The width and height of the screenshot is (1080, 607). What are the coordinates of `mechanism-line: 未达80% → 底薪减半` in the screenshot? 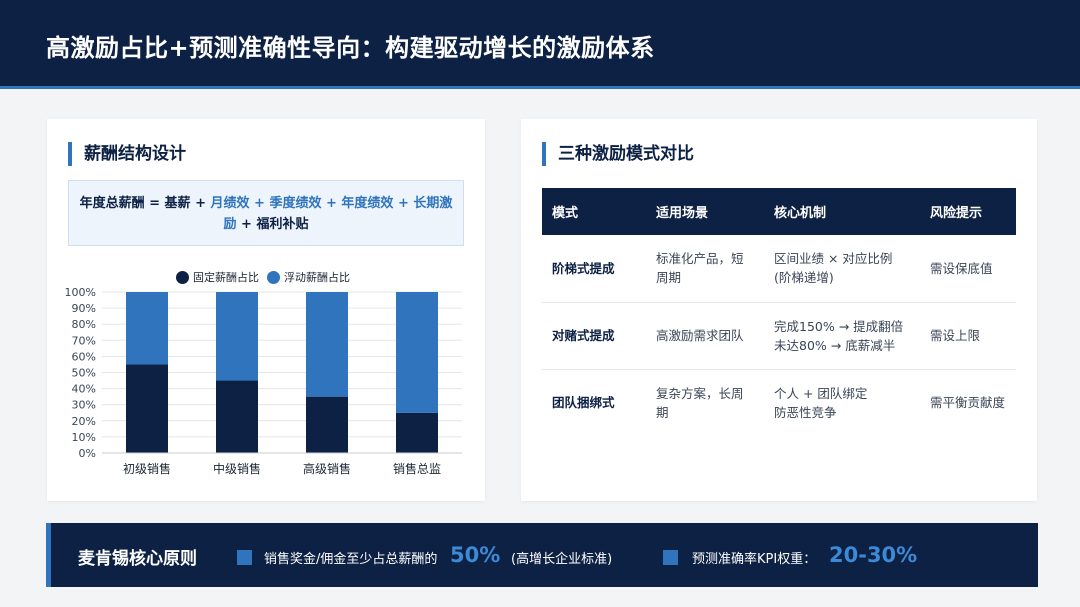 It's located at (835, 345).